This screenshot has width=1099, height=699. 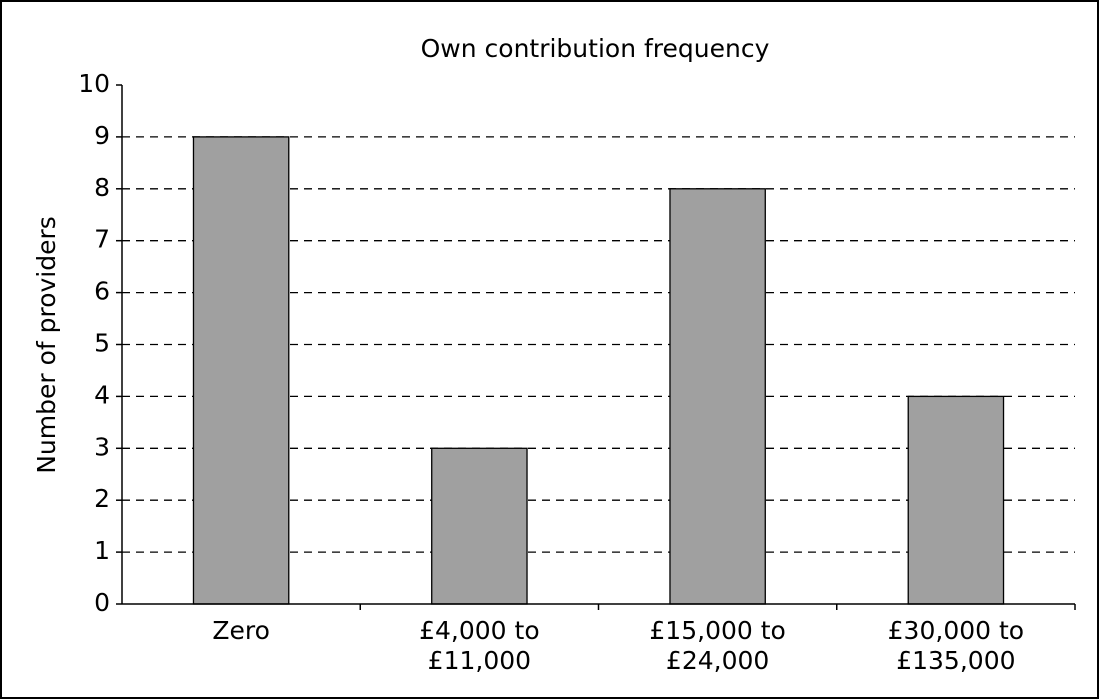 I want to click on y-tick-label: 3, so click(x=102, y=446).